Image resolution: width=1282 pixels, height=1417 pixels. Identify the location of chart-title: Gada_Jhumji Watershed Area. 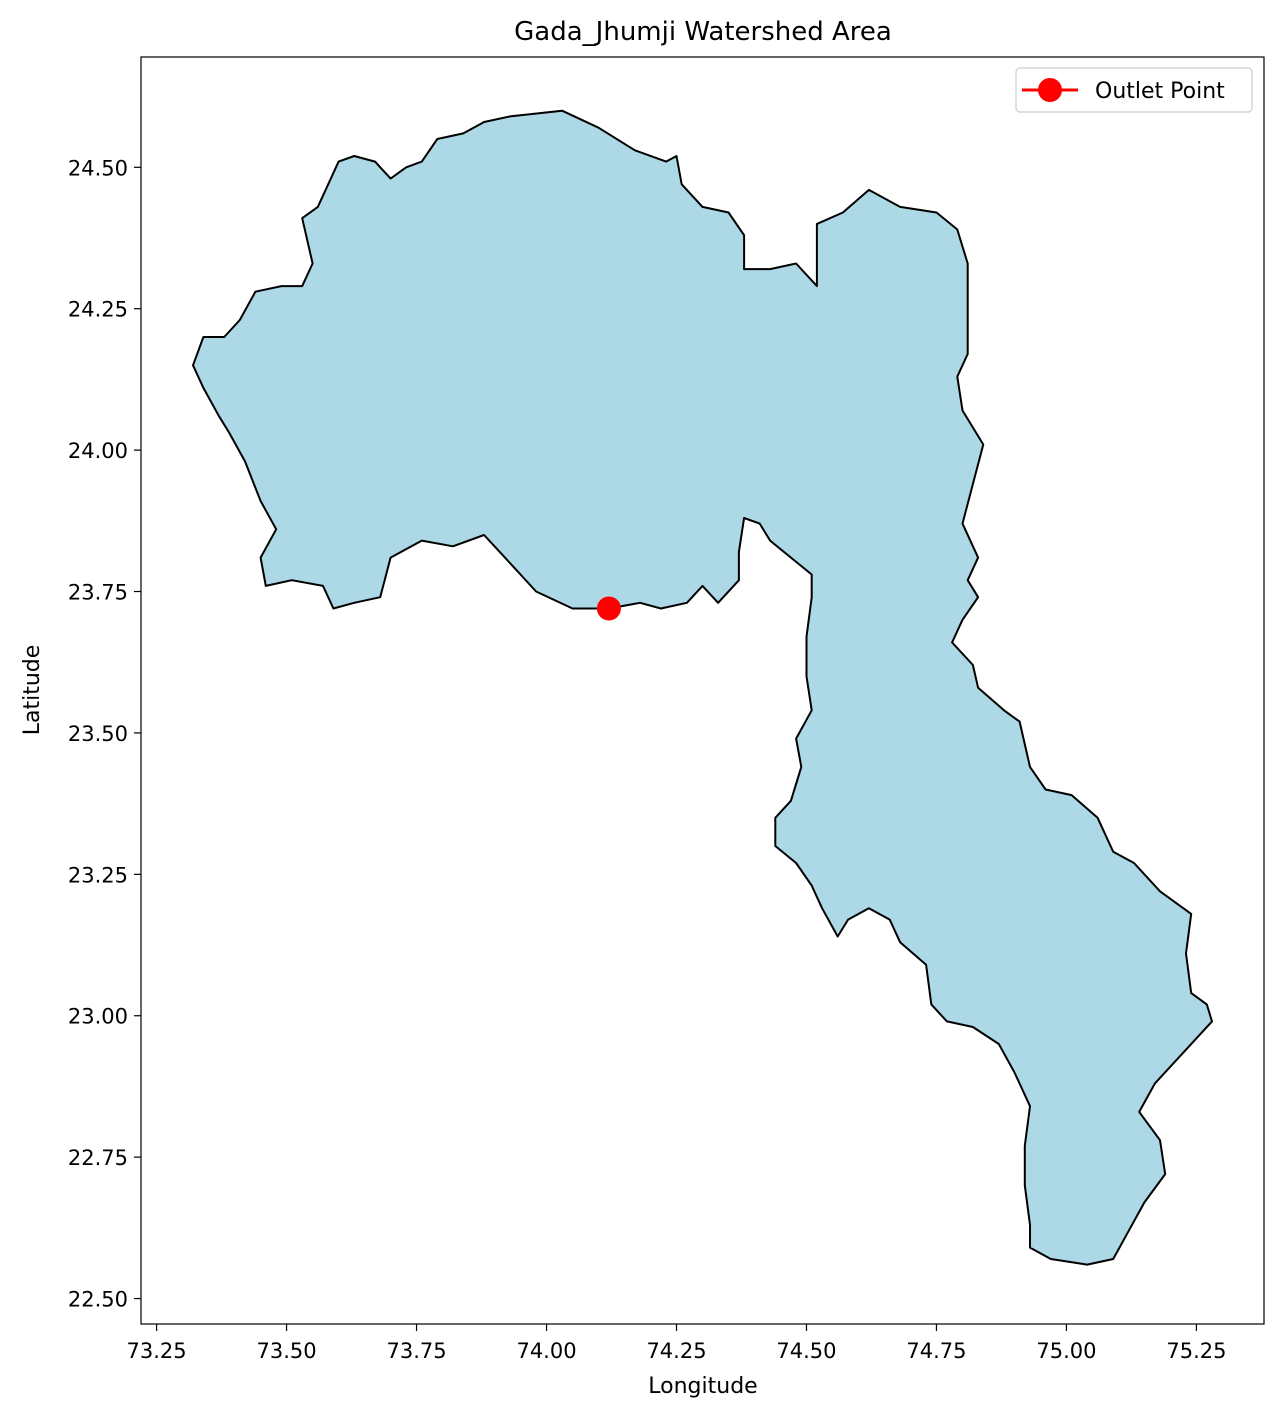
(703, 32).